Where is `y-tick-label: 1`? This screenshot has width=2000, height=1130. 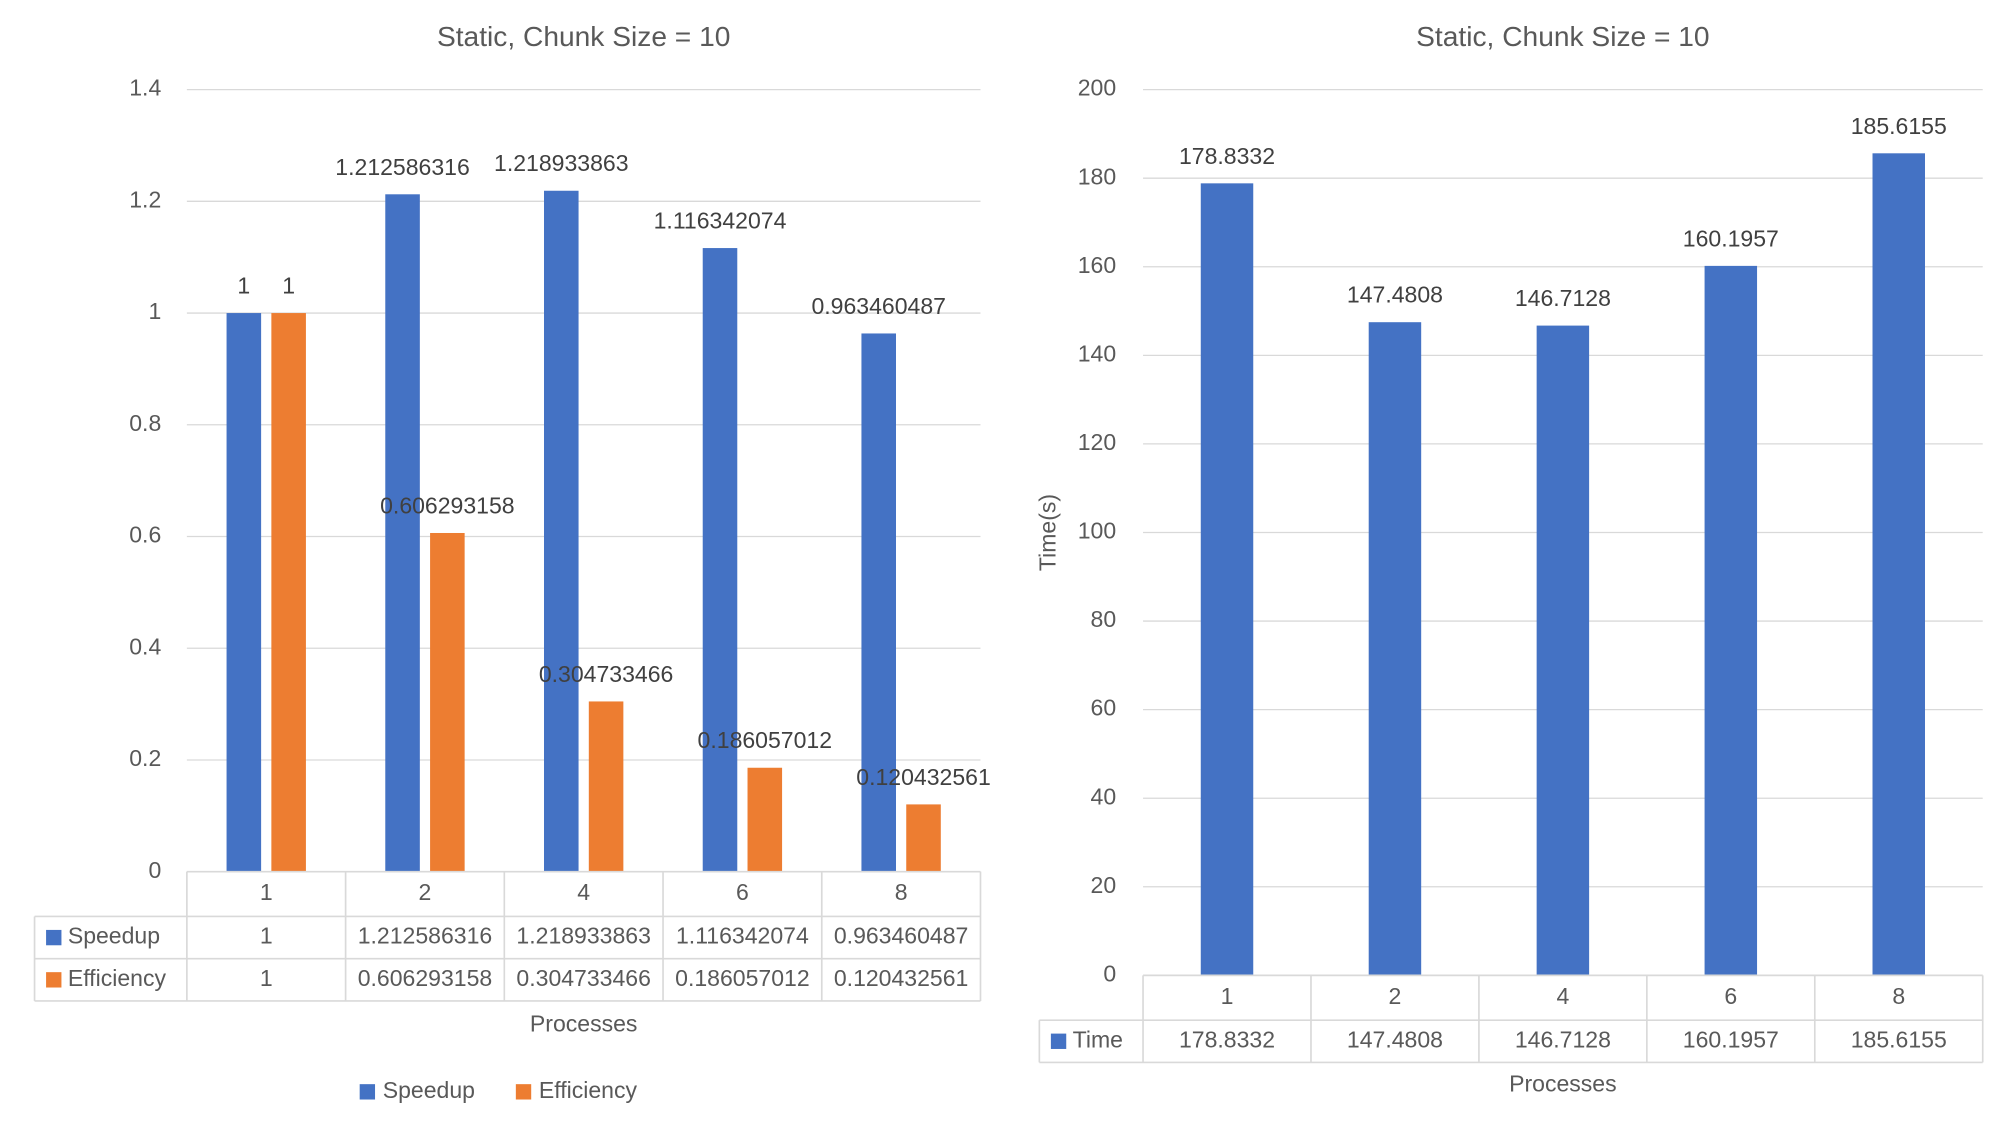 y-tick-label: 1 is located at coordinates (154, 311).